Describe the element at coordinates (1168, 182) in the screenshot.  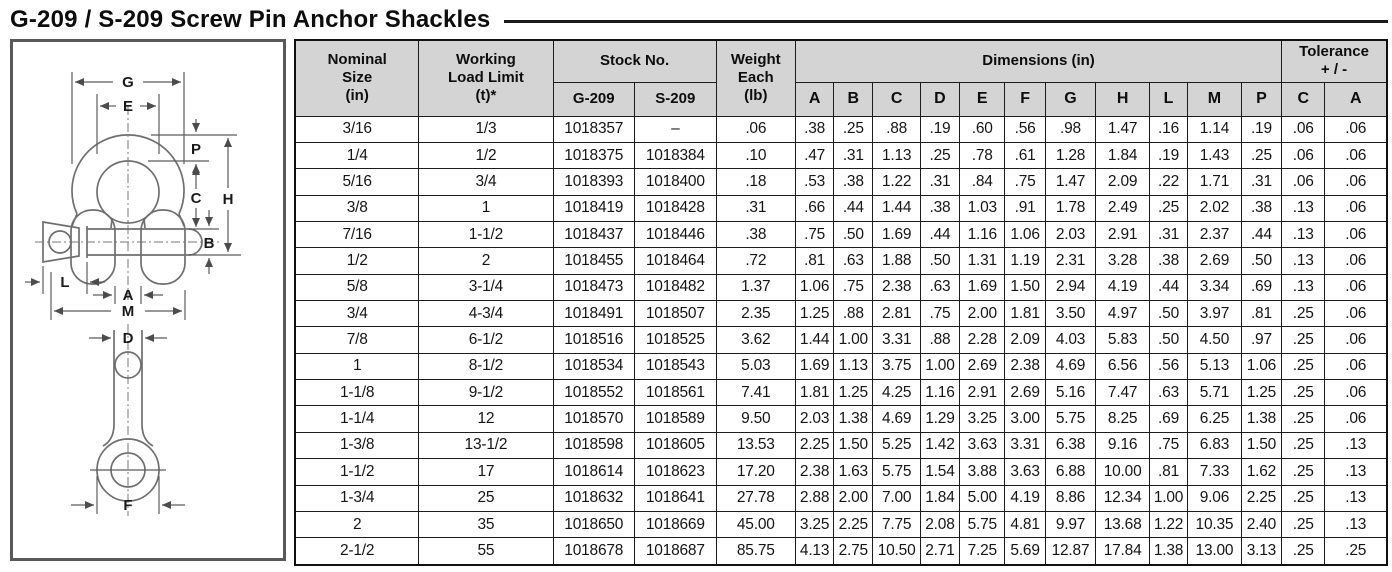
I see `dimension-cell: .22` at that location.